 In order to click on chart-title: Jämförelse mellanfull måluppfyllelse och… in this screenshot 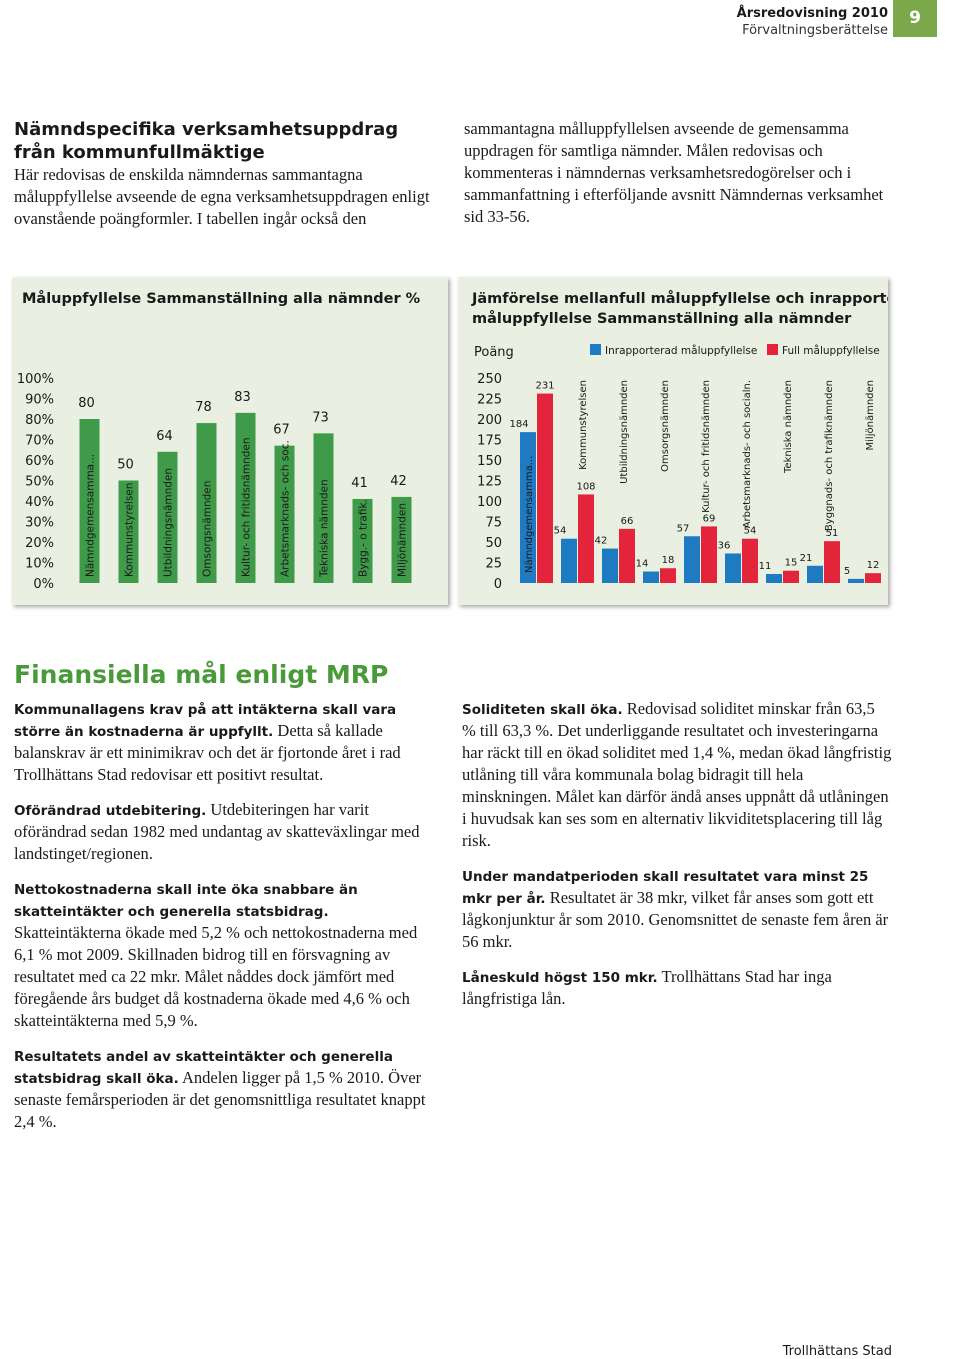, I will do `click(679, 298)`.